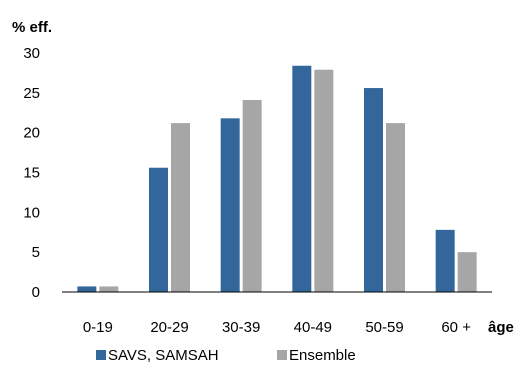  I want to click on y-tick-label: 5, so click(36, 252).